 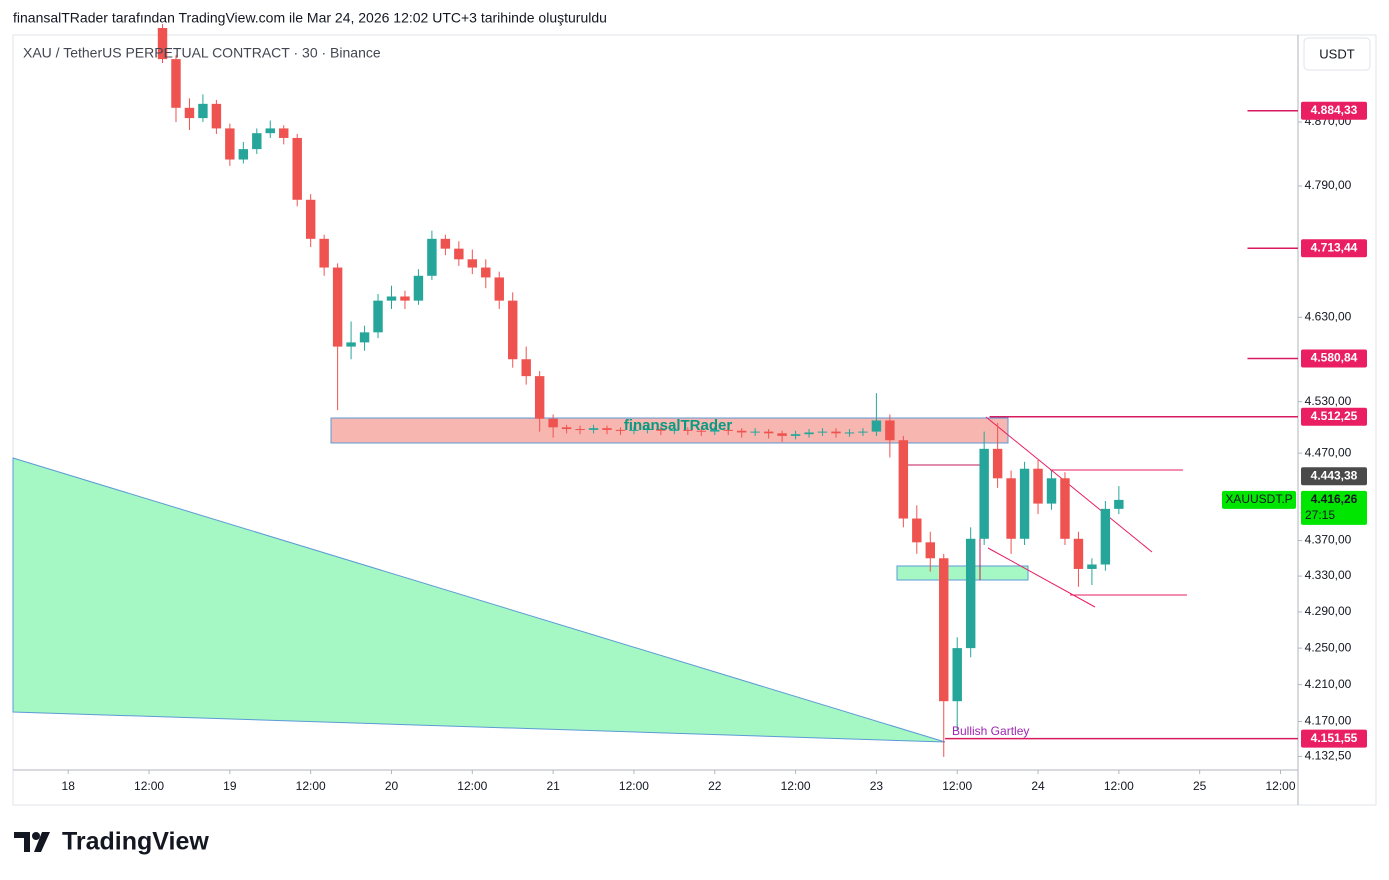 I want to click on y-tick-label: 4.250,00, so click(x=1328, y=647).